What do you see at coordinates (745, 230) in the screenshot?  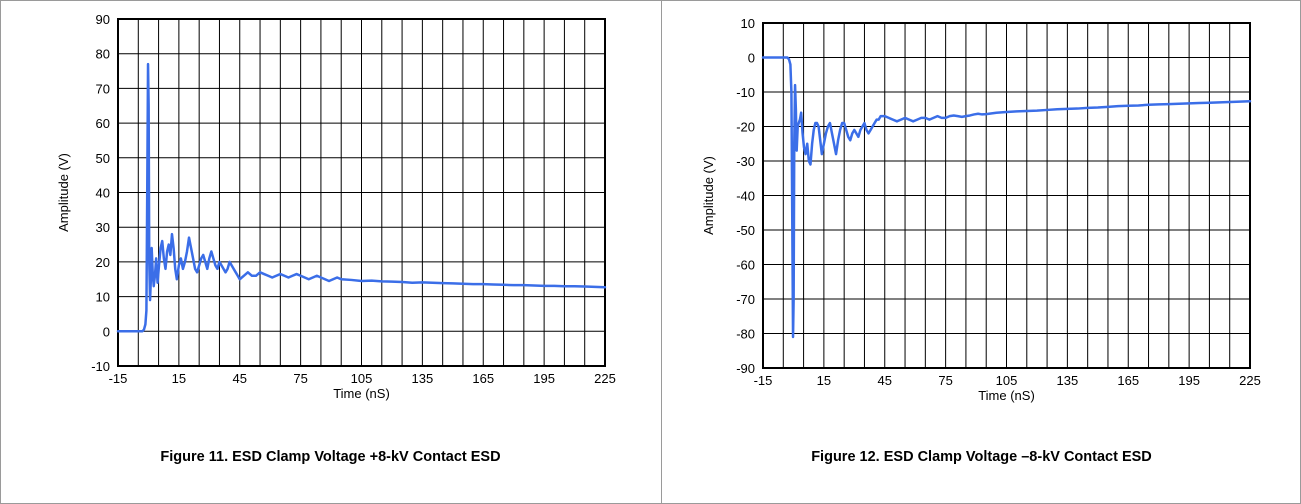 I see `y-tick-label: -50` at bounding box center [745, 230].